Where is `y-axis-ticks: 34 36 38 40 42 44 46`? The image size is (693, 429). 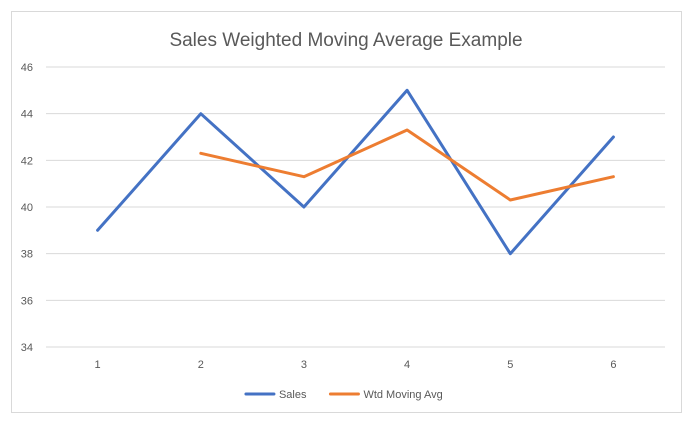 y-axis-ticks: 34 36 38 40 42 44 46 is located at coordinates (27, 208).